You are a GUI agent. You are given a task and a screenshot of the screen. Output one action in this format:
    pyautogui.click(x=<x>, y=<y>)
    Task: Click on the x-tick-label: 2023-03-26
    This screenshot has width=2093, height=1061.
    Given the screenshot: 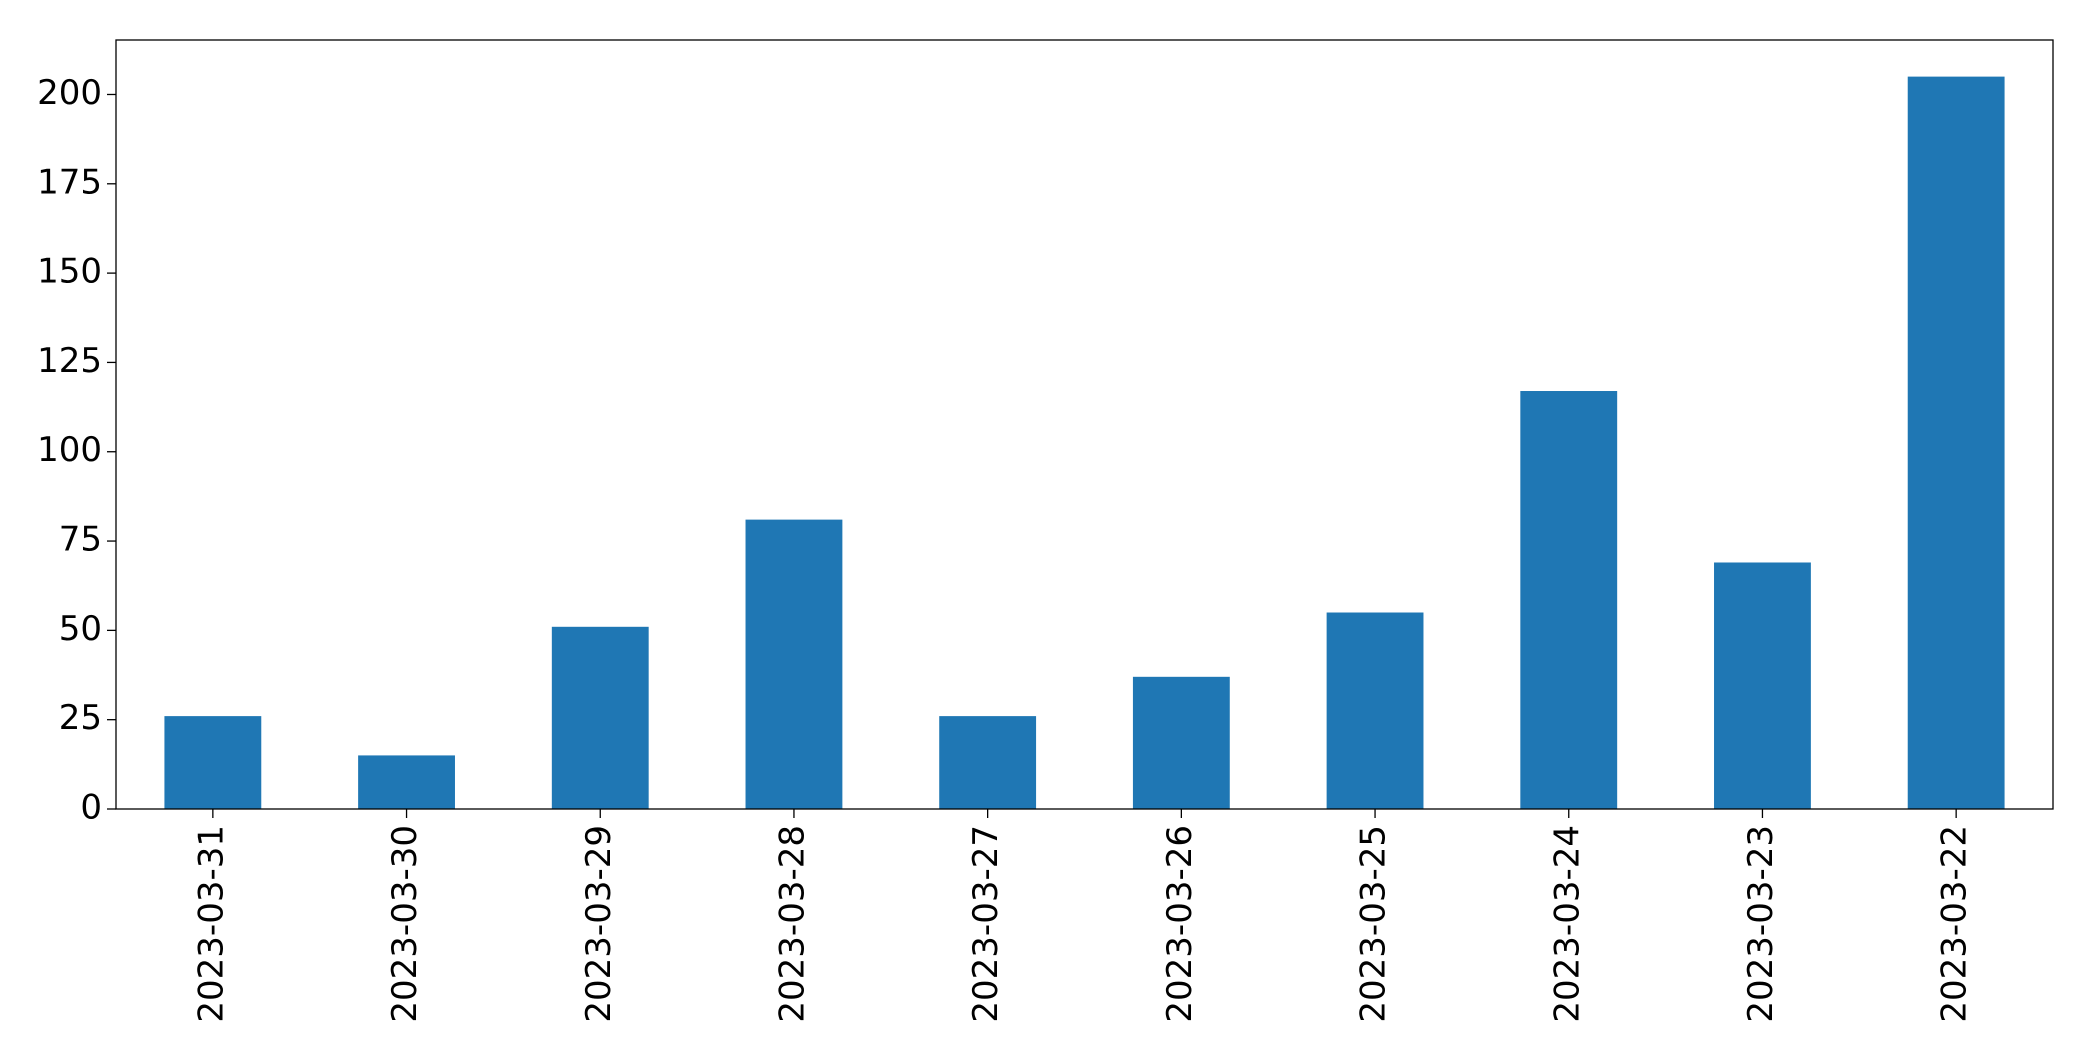 What is the action you would take?
    pyautogui.click(x=1180, y=924)
    